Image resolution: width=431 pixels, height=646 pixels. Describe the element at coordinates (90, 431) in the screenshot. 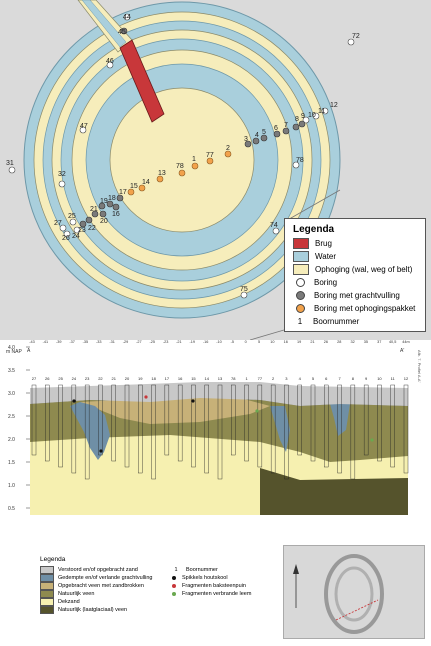

I see `layer-grachtvulling-west` at that location.